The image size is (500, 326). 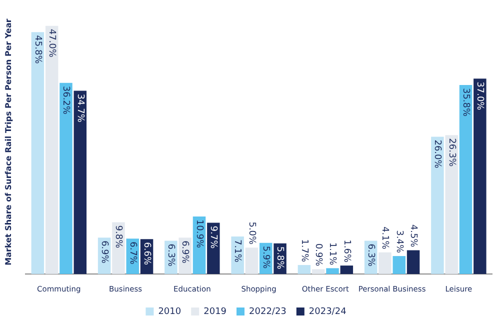 What do you see at coordinates (451, 153) in the screenshot?
I see `data-label: 26.3%` at bounding box center [451, 153].